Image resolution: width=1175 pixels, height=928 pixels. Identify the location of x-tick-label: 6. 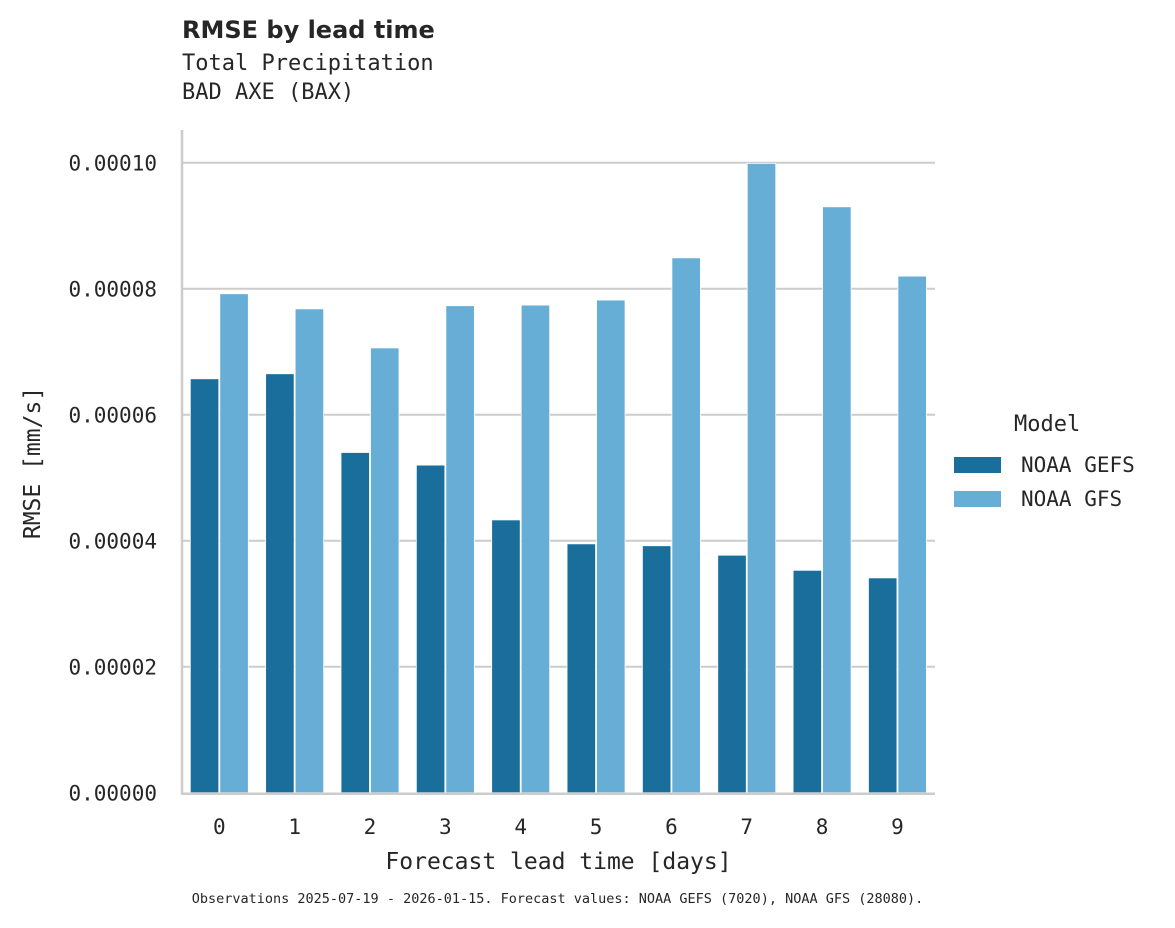
(671, 827).